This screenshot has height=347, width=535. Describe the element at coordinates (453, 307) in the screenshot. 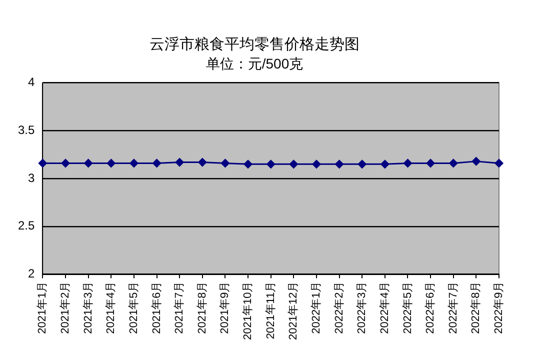

I see `x-tick-label: 2022年7月` at that location.